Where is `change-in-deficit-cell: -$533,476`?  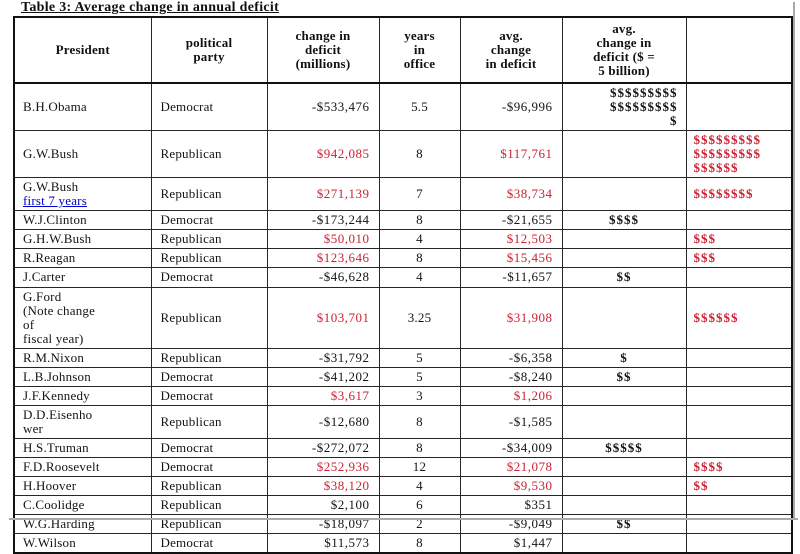
change-in-deficit-cell: -$533,476 is located at coordinates (323, 107).